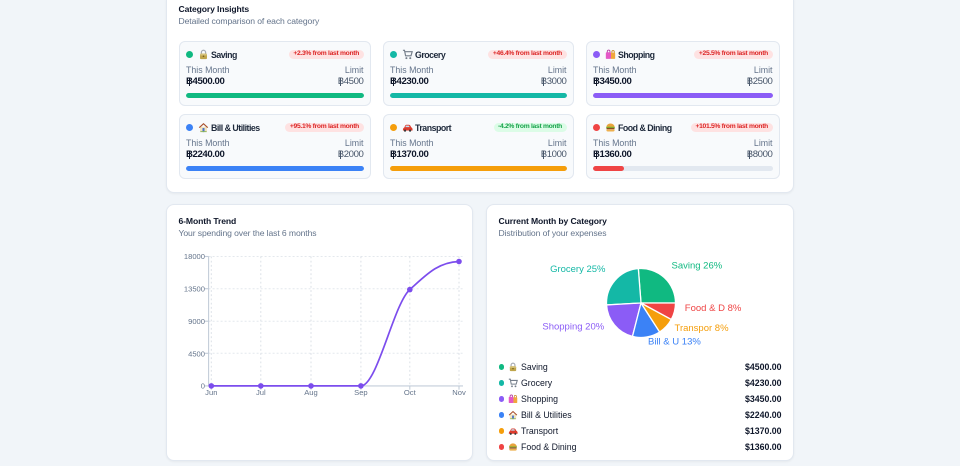 This screenshot has height=466, width=960. I want to click on svg-text: Nov, so click(459, 392).